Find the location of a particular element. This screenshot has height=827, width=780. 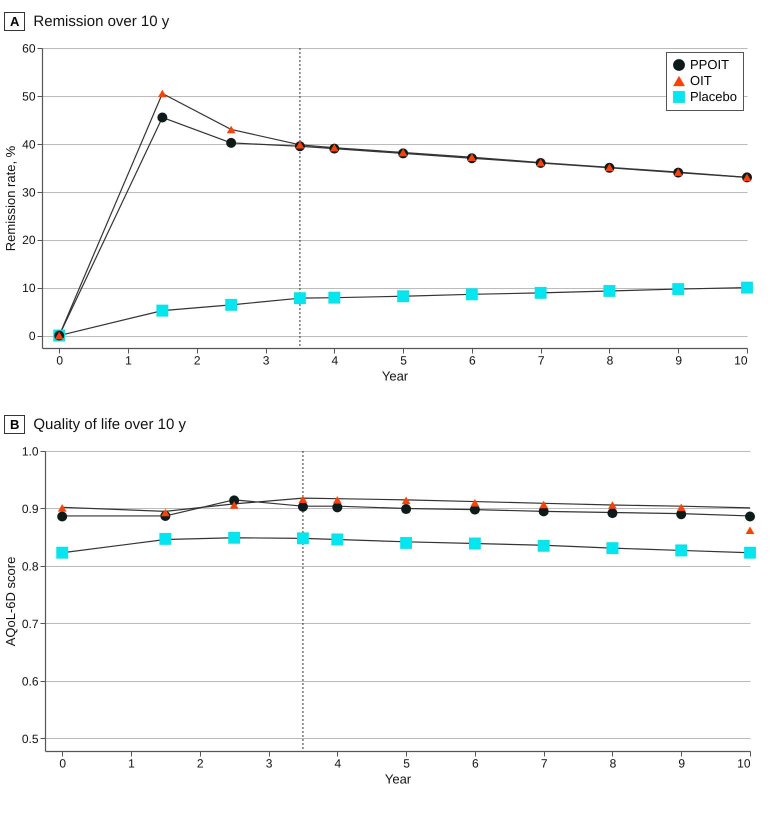

legend-label: PPOIT is located at coordinates (710, 64).